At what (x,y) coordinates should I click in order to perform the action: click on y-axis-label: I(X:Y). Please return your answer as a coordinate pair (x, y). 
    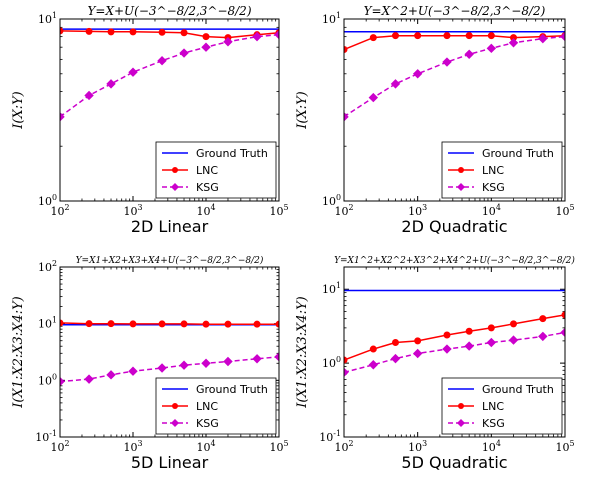
    Looking at the image, I should click on (18, 110).